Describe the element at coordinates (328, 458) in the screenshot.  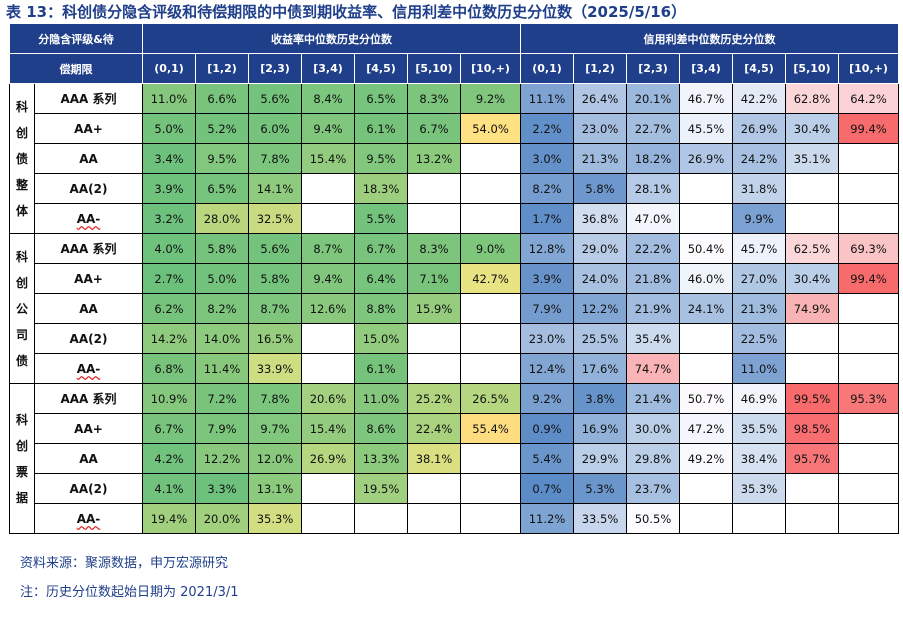
I see `yield-percentile-cell: 26.9%` at that location.